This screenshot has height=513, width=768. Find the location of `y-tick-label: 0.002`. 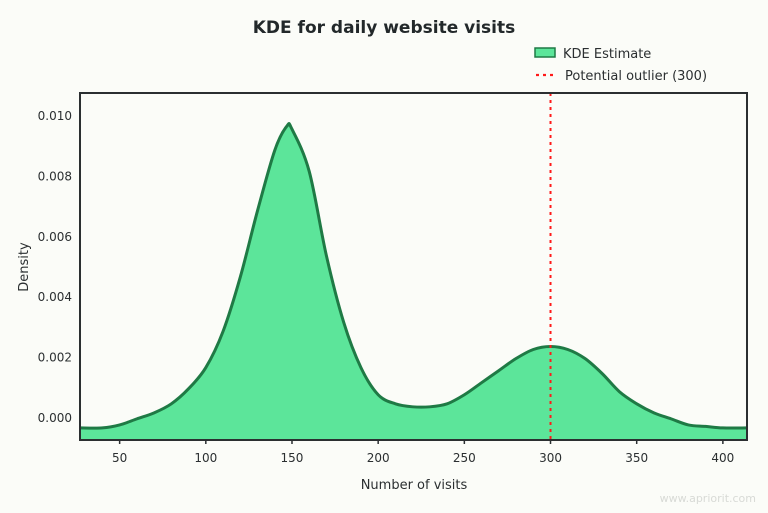

y-tick-label: 0.002 is located at coordinates (55, 358).